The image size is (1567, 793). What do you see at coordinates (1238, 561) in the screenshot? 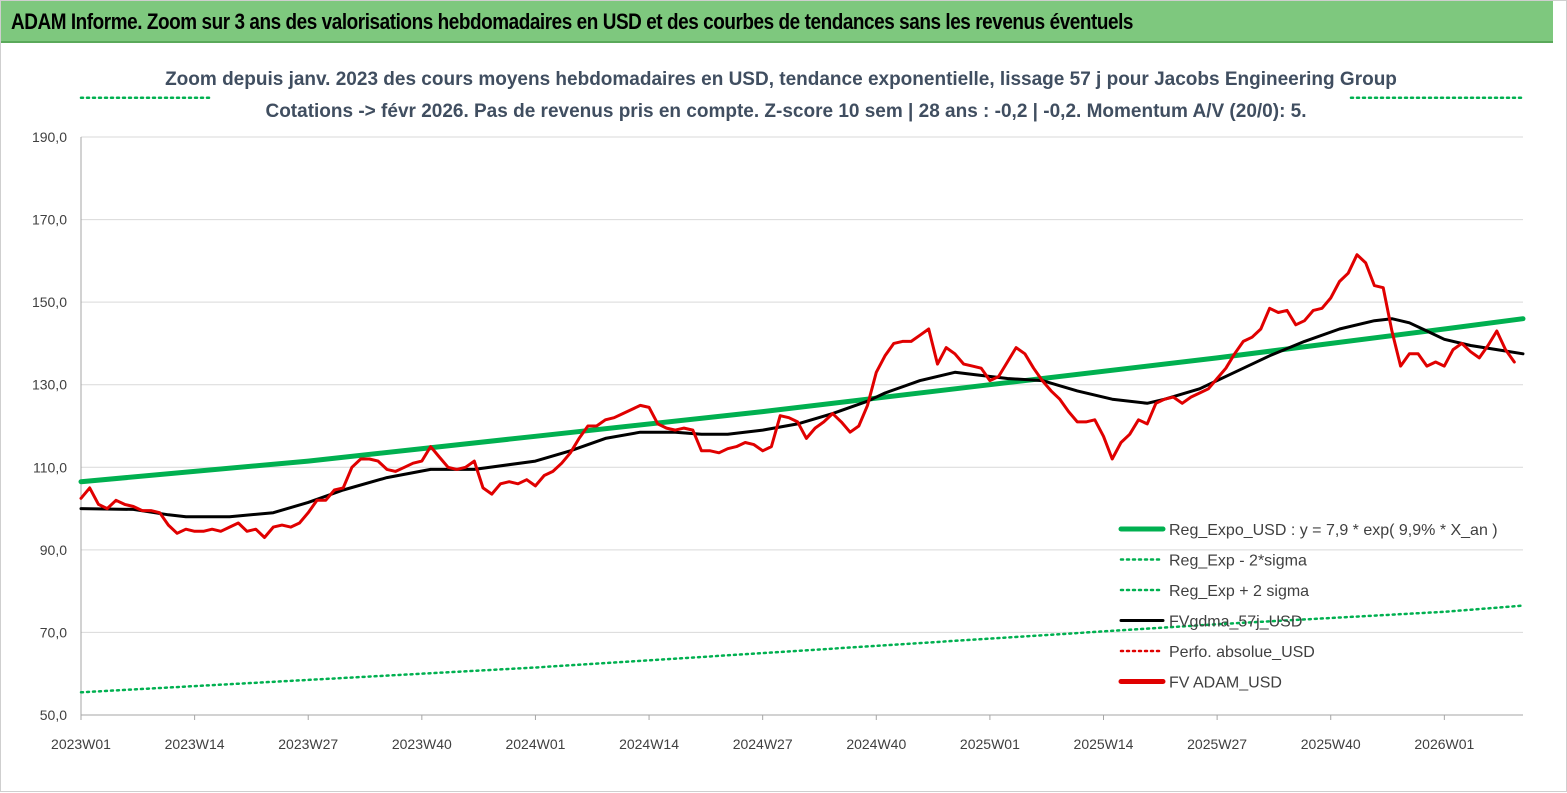
I see `legend-label: Reg_Exp - 2*sigma` at bounding box center [1238, 561].